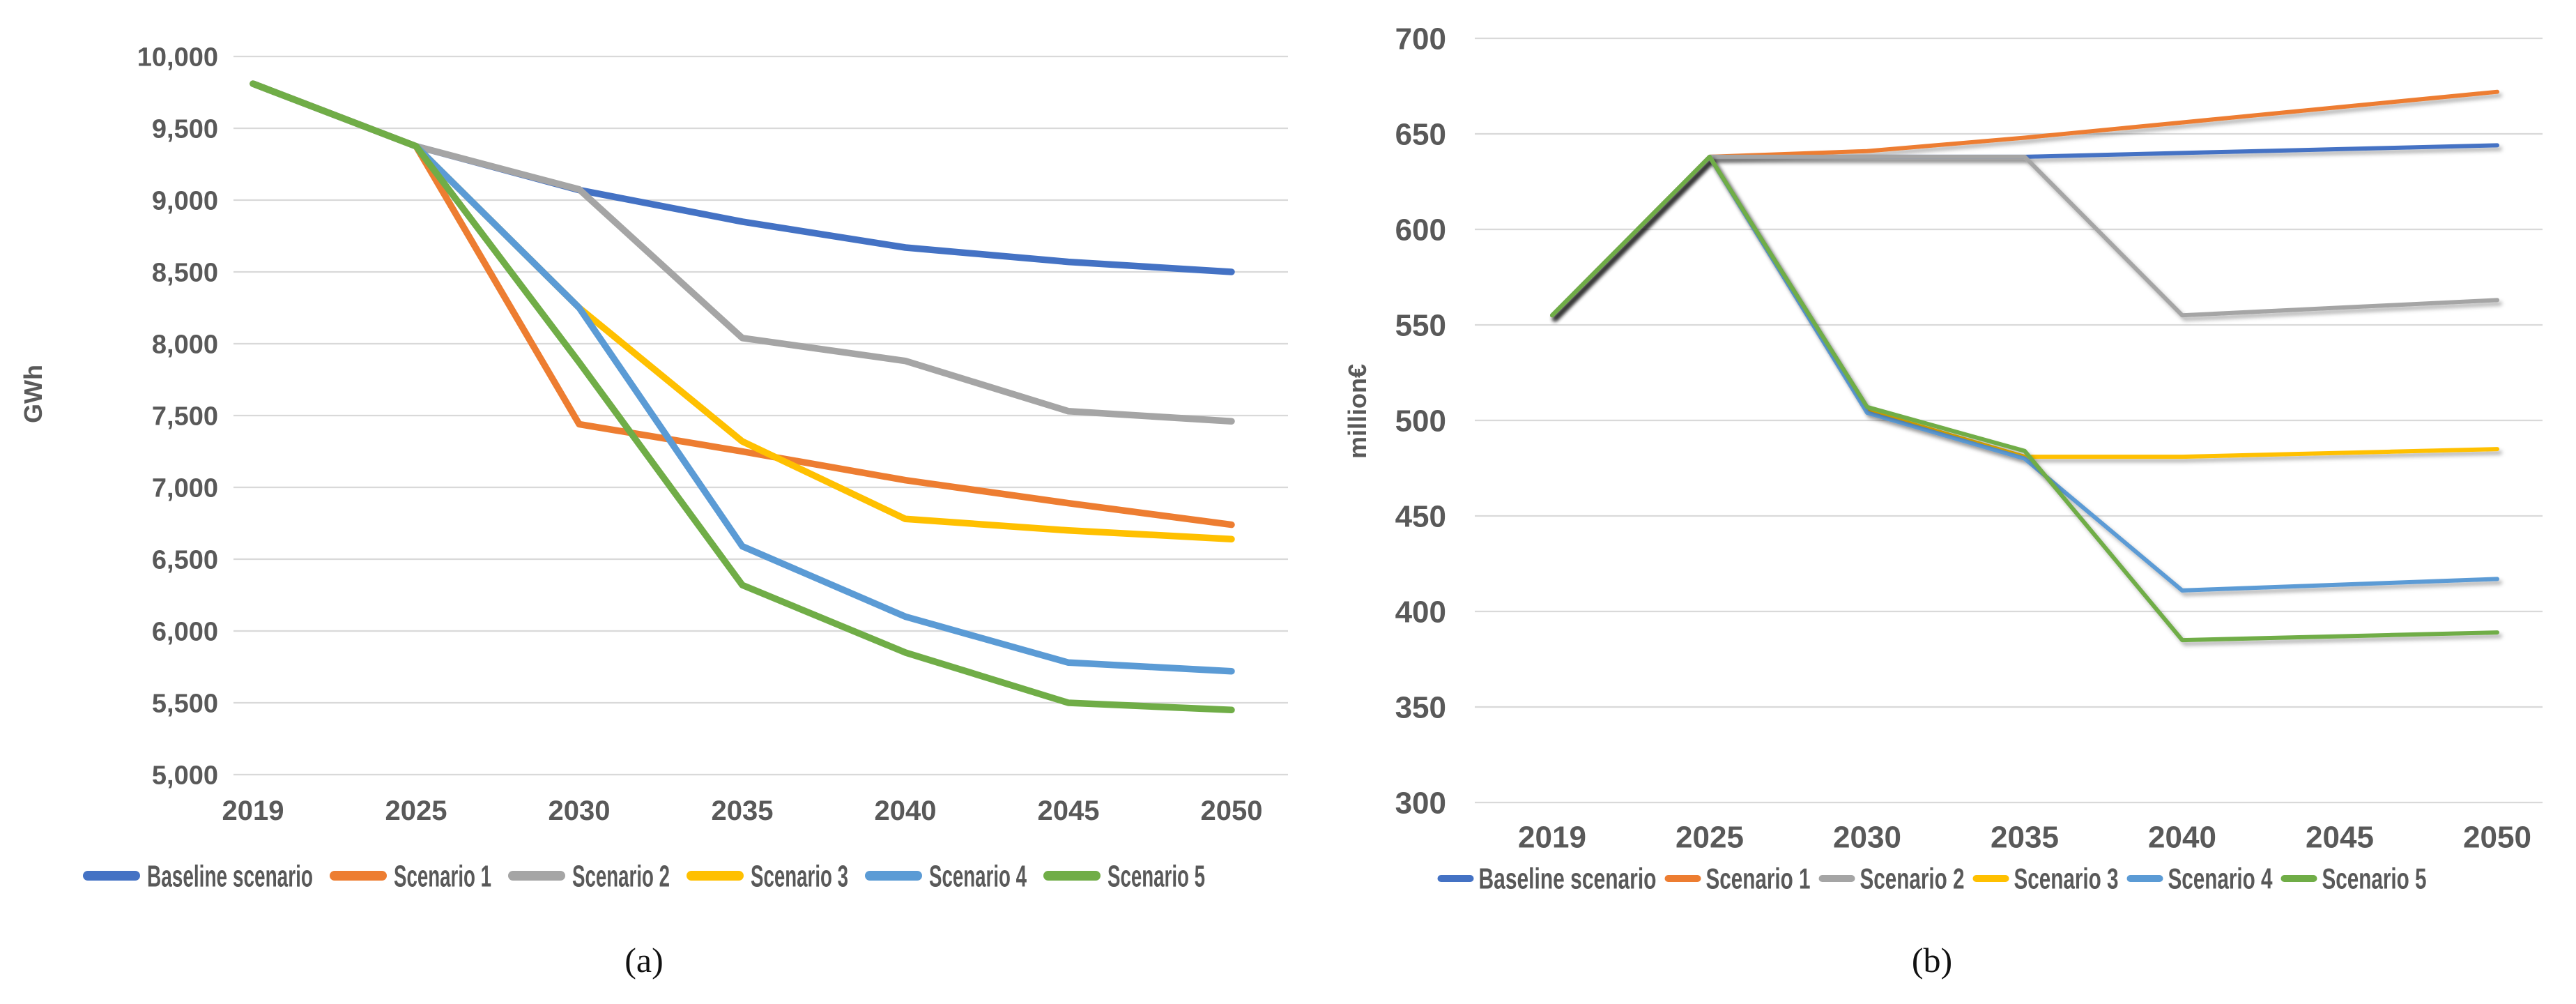 This screenshot has width=2576, height=1004. I want to click on y-axis-title: million€, so click(1357, 411).